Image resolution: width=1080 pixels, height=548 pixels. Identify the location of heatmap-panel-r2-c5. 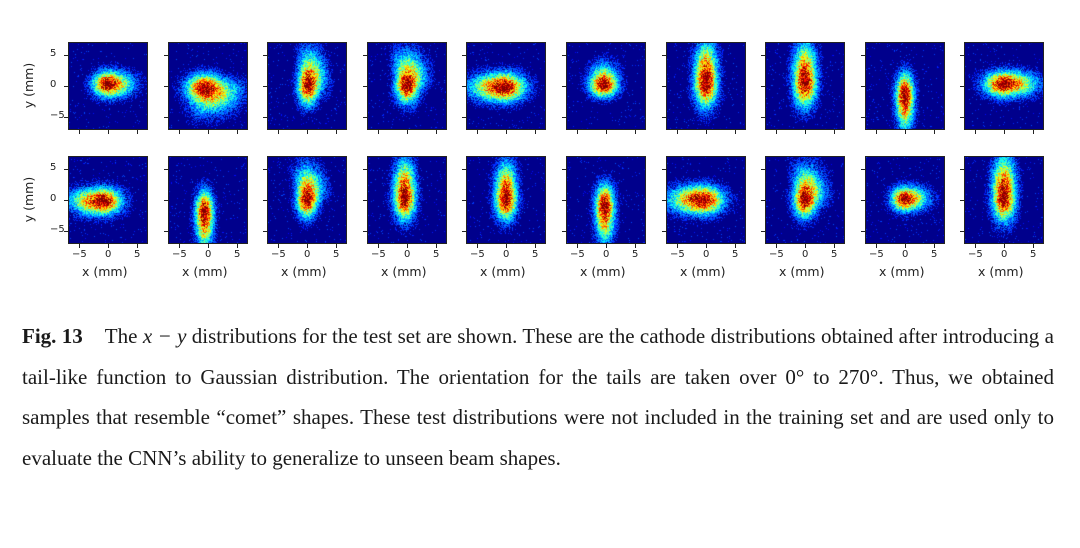
(506, 200).